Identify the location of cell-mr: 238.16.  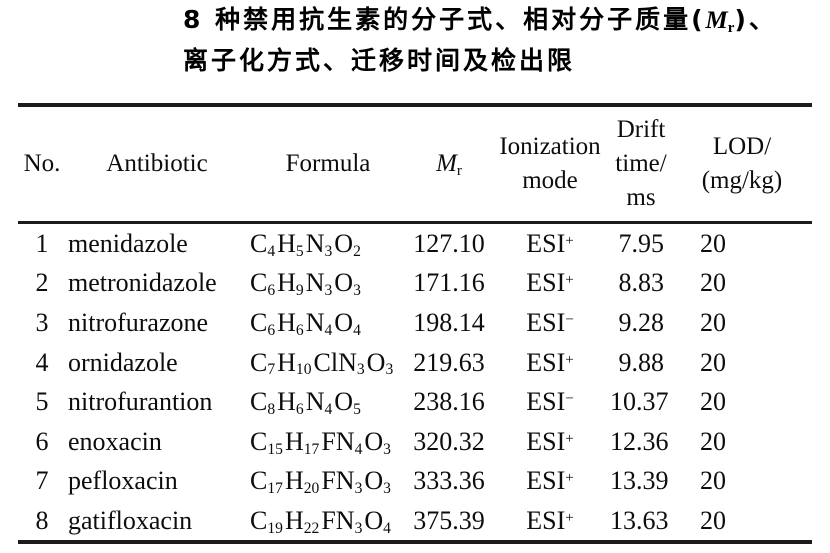
(449, 402).